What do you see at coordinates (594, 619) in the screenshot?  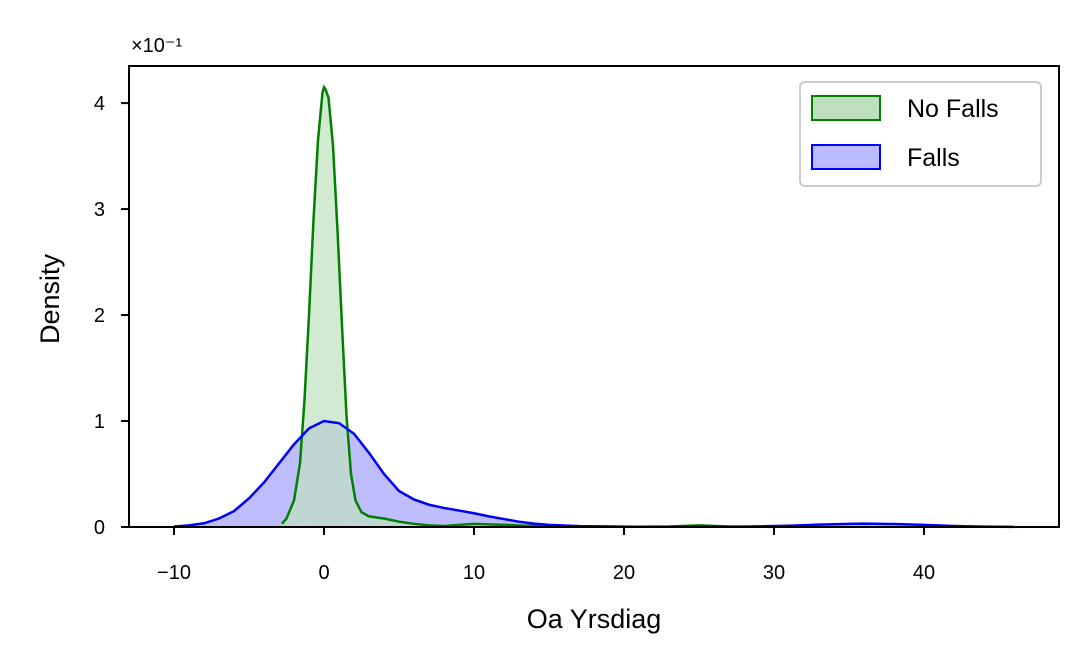 I see `x-axis-label: Oa Yrsdiag` at bounding box center [594, 619].